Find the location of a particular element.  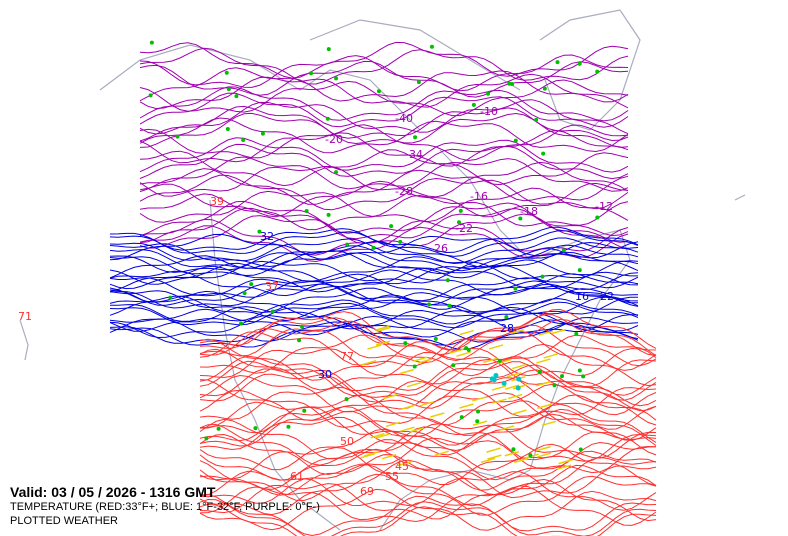

contour-label: -40 is located at coordinates (404, 118).